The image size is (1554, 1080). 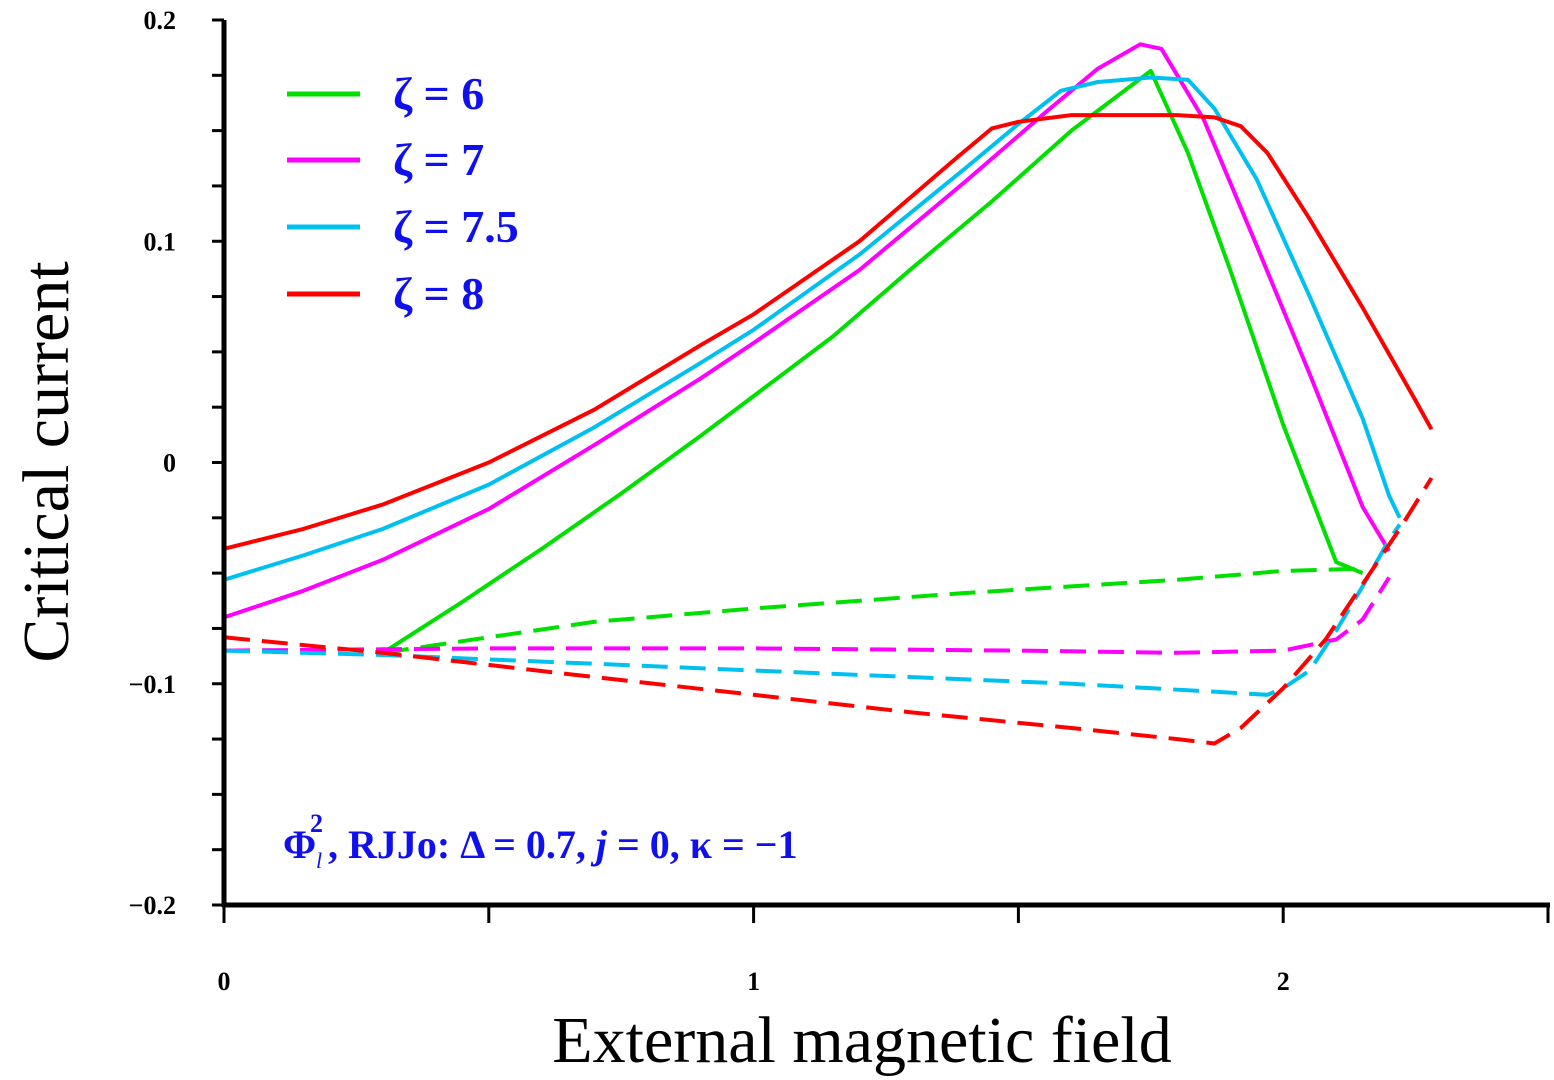 What do you see at coordinates (46, 461) in the screenshot?
I see `y-axis-title: Critical current` at bounding box center [46, 461].